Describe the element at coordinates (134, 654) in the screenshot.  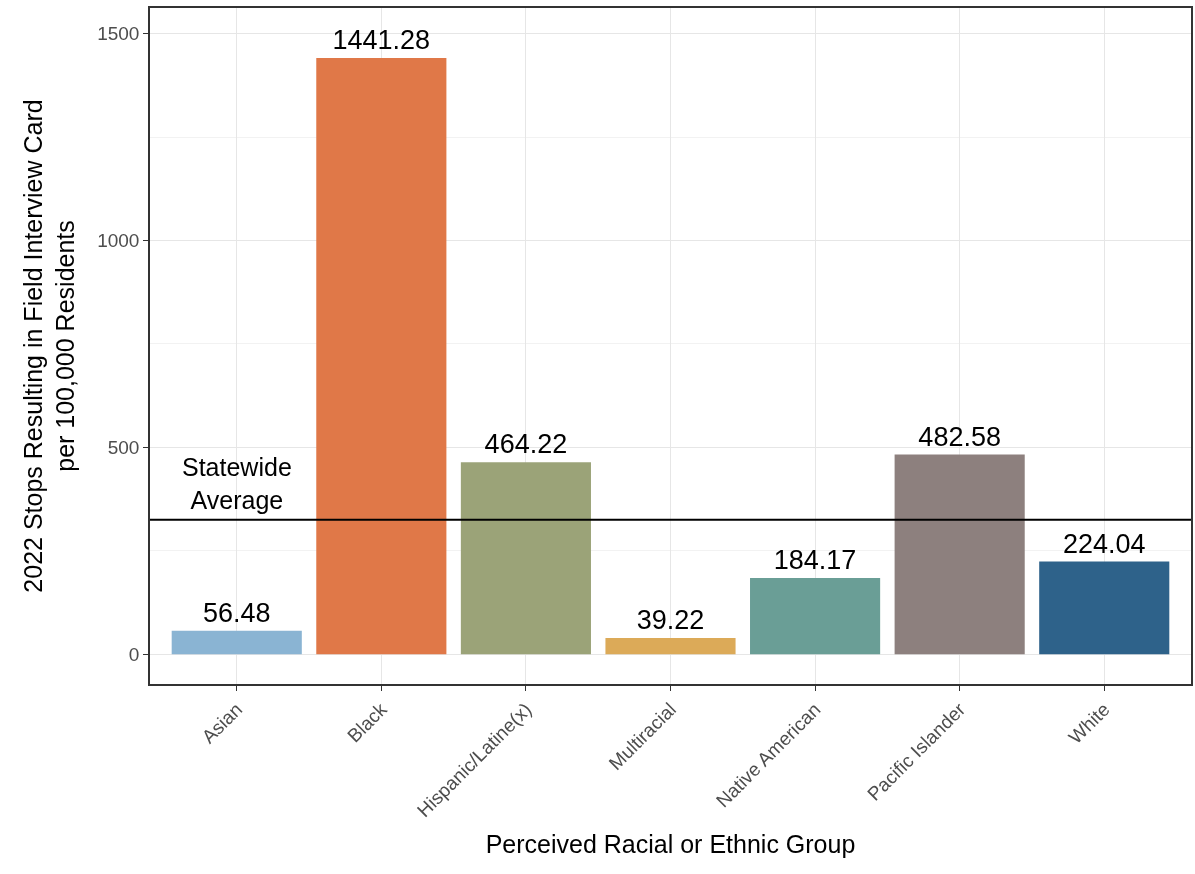
I see `y-tick-label: 0` at that location.